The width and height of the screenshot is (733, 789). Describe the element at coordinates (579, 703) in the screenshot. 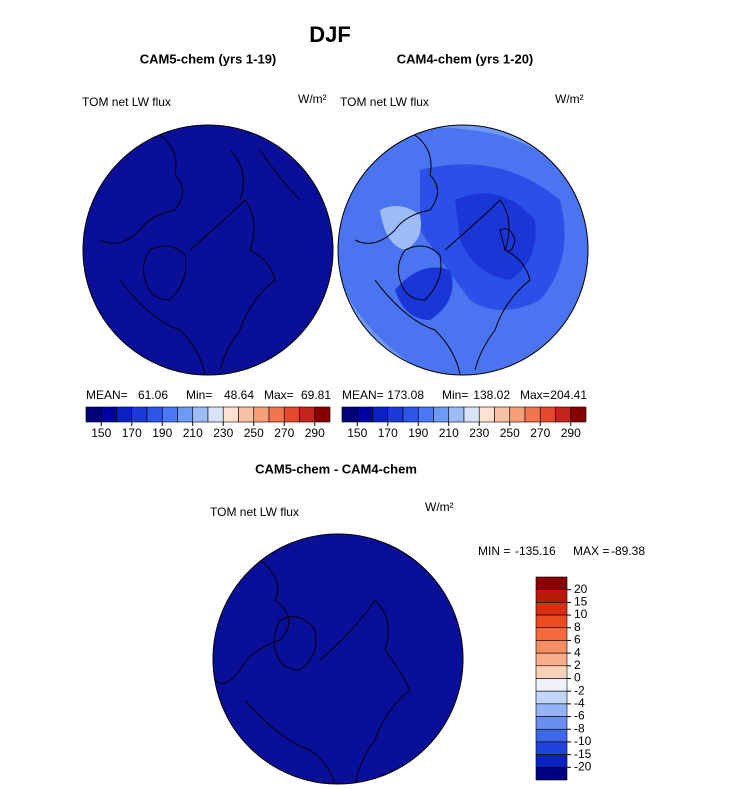

I see `colorbar-label: -4` at that location.